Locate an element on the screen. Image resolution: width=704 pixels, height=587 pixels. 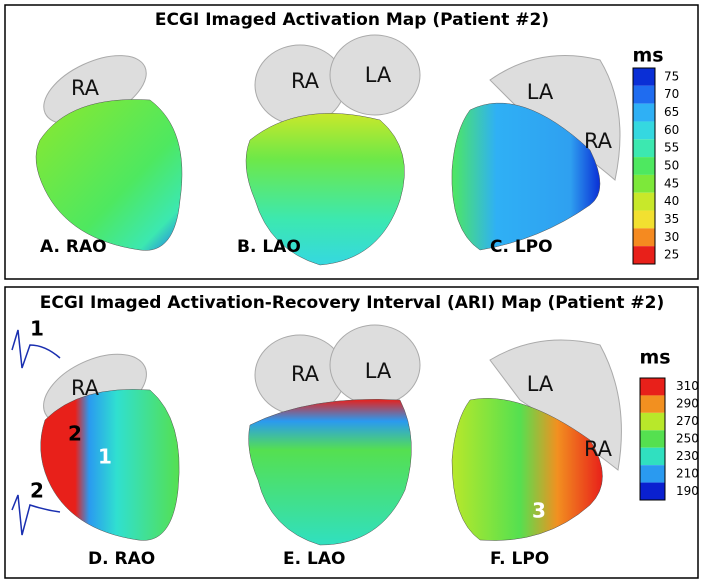
heart-c: LA RA C. LPO is located at coordinates (536, 156).